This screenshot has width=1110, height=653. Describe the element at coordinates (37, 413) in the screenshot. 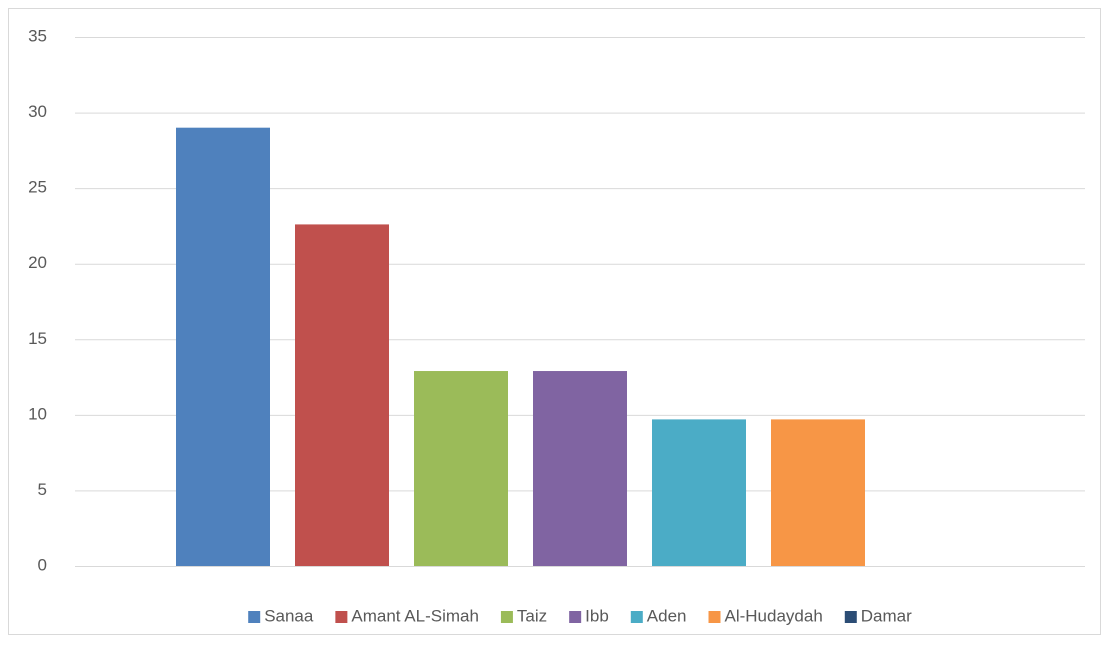

I see `y-tick-label: 10` at that location.